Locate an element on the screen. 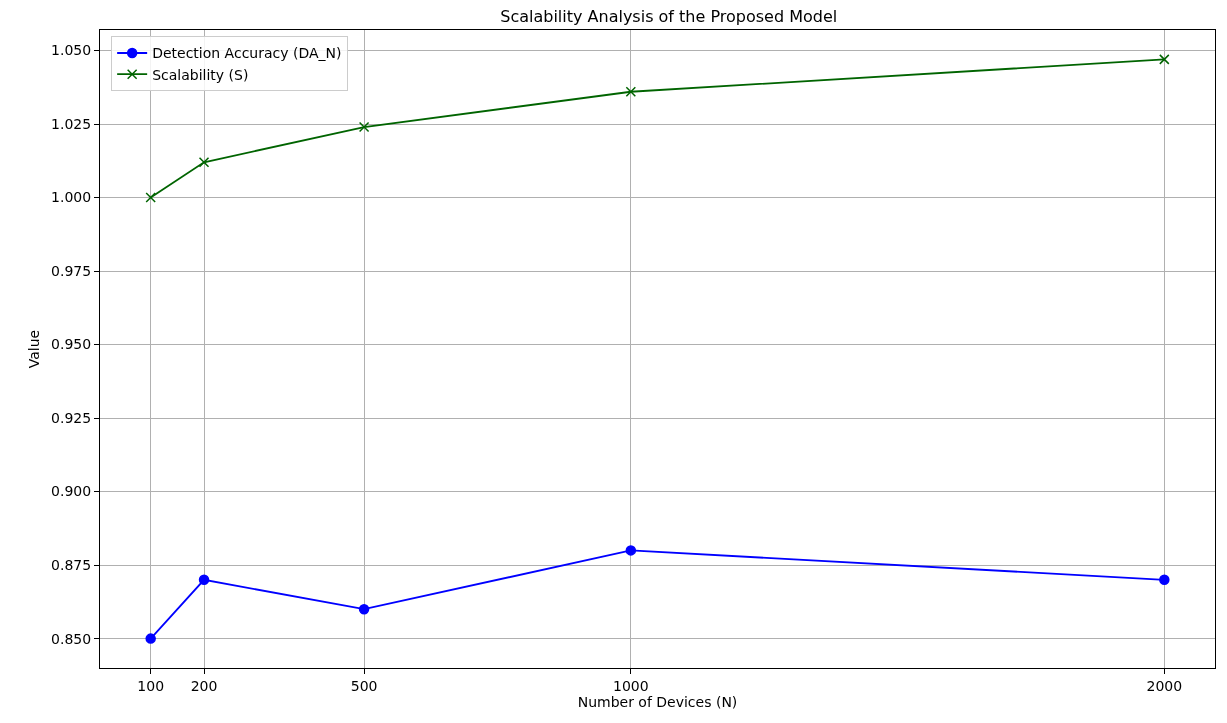 The width and height of the screenshot is (1227, 723). y-tick-label: 1.025 is located at coordinates (71, 123).